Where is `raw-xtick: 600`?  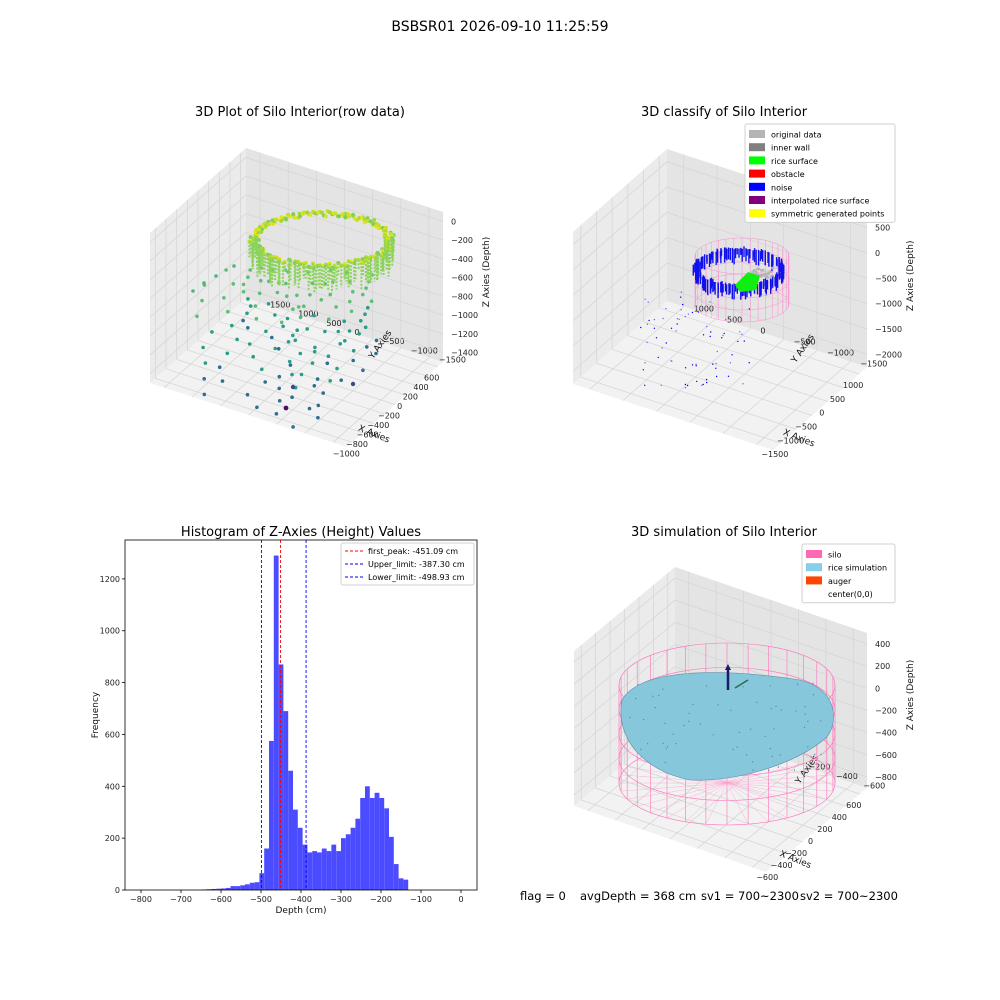
raw-xtick: 600 is located at coordinates (431, 378).